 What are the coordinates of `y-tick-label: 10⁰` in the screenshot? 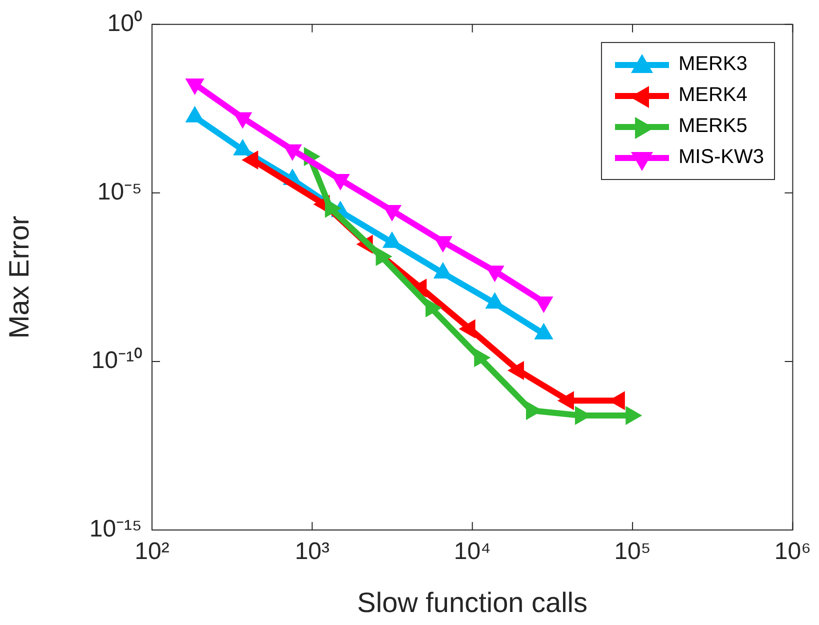 It's located at (124, 24).